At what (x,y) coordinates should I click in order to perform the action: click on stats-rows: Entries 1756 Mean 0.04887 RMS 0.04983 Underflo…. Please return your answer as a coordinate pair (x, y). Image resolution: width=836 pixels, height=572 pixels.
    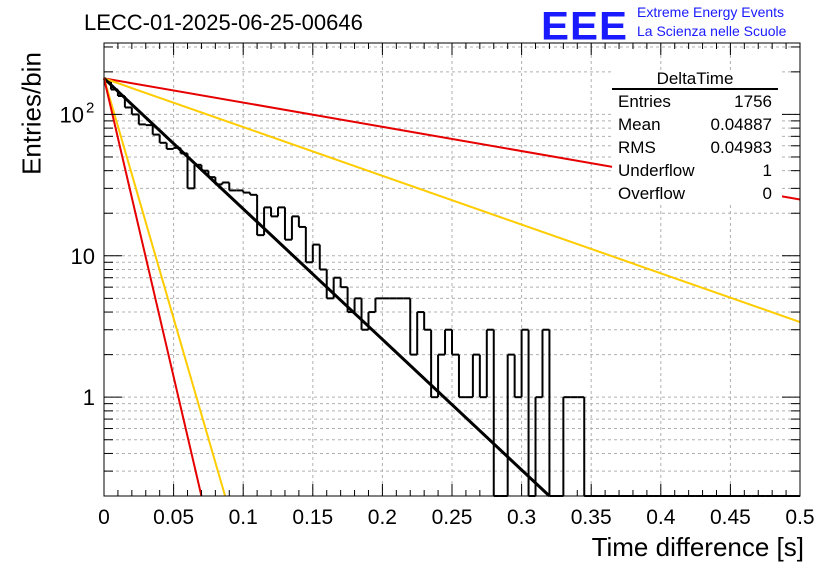
    Looking at the image, I should click on (697, 147).